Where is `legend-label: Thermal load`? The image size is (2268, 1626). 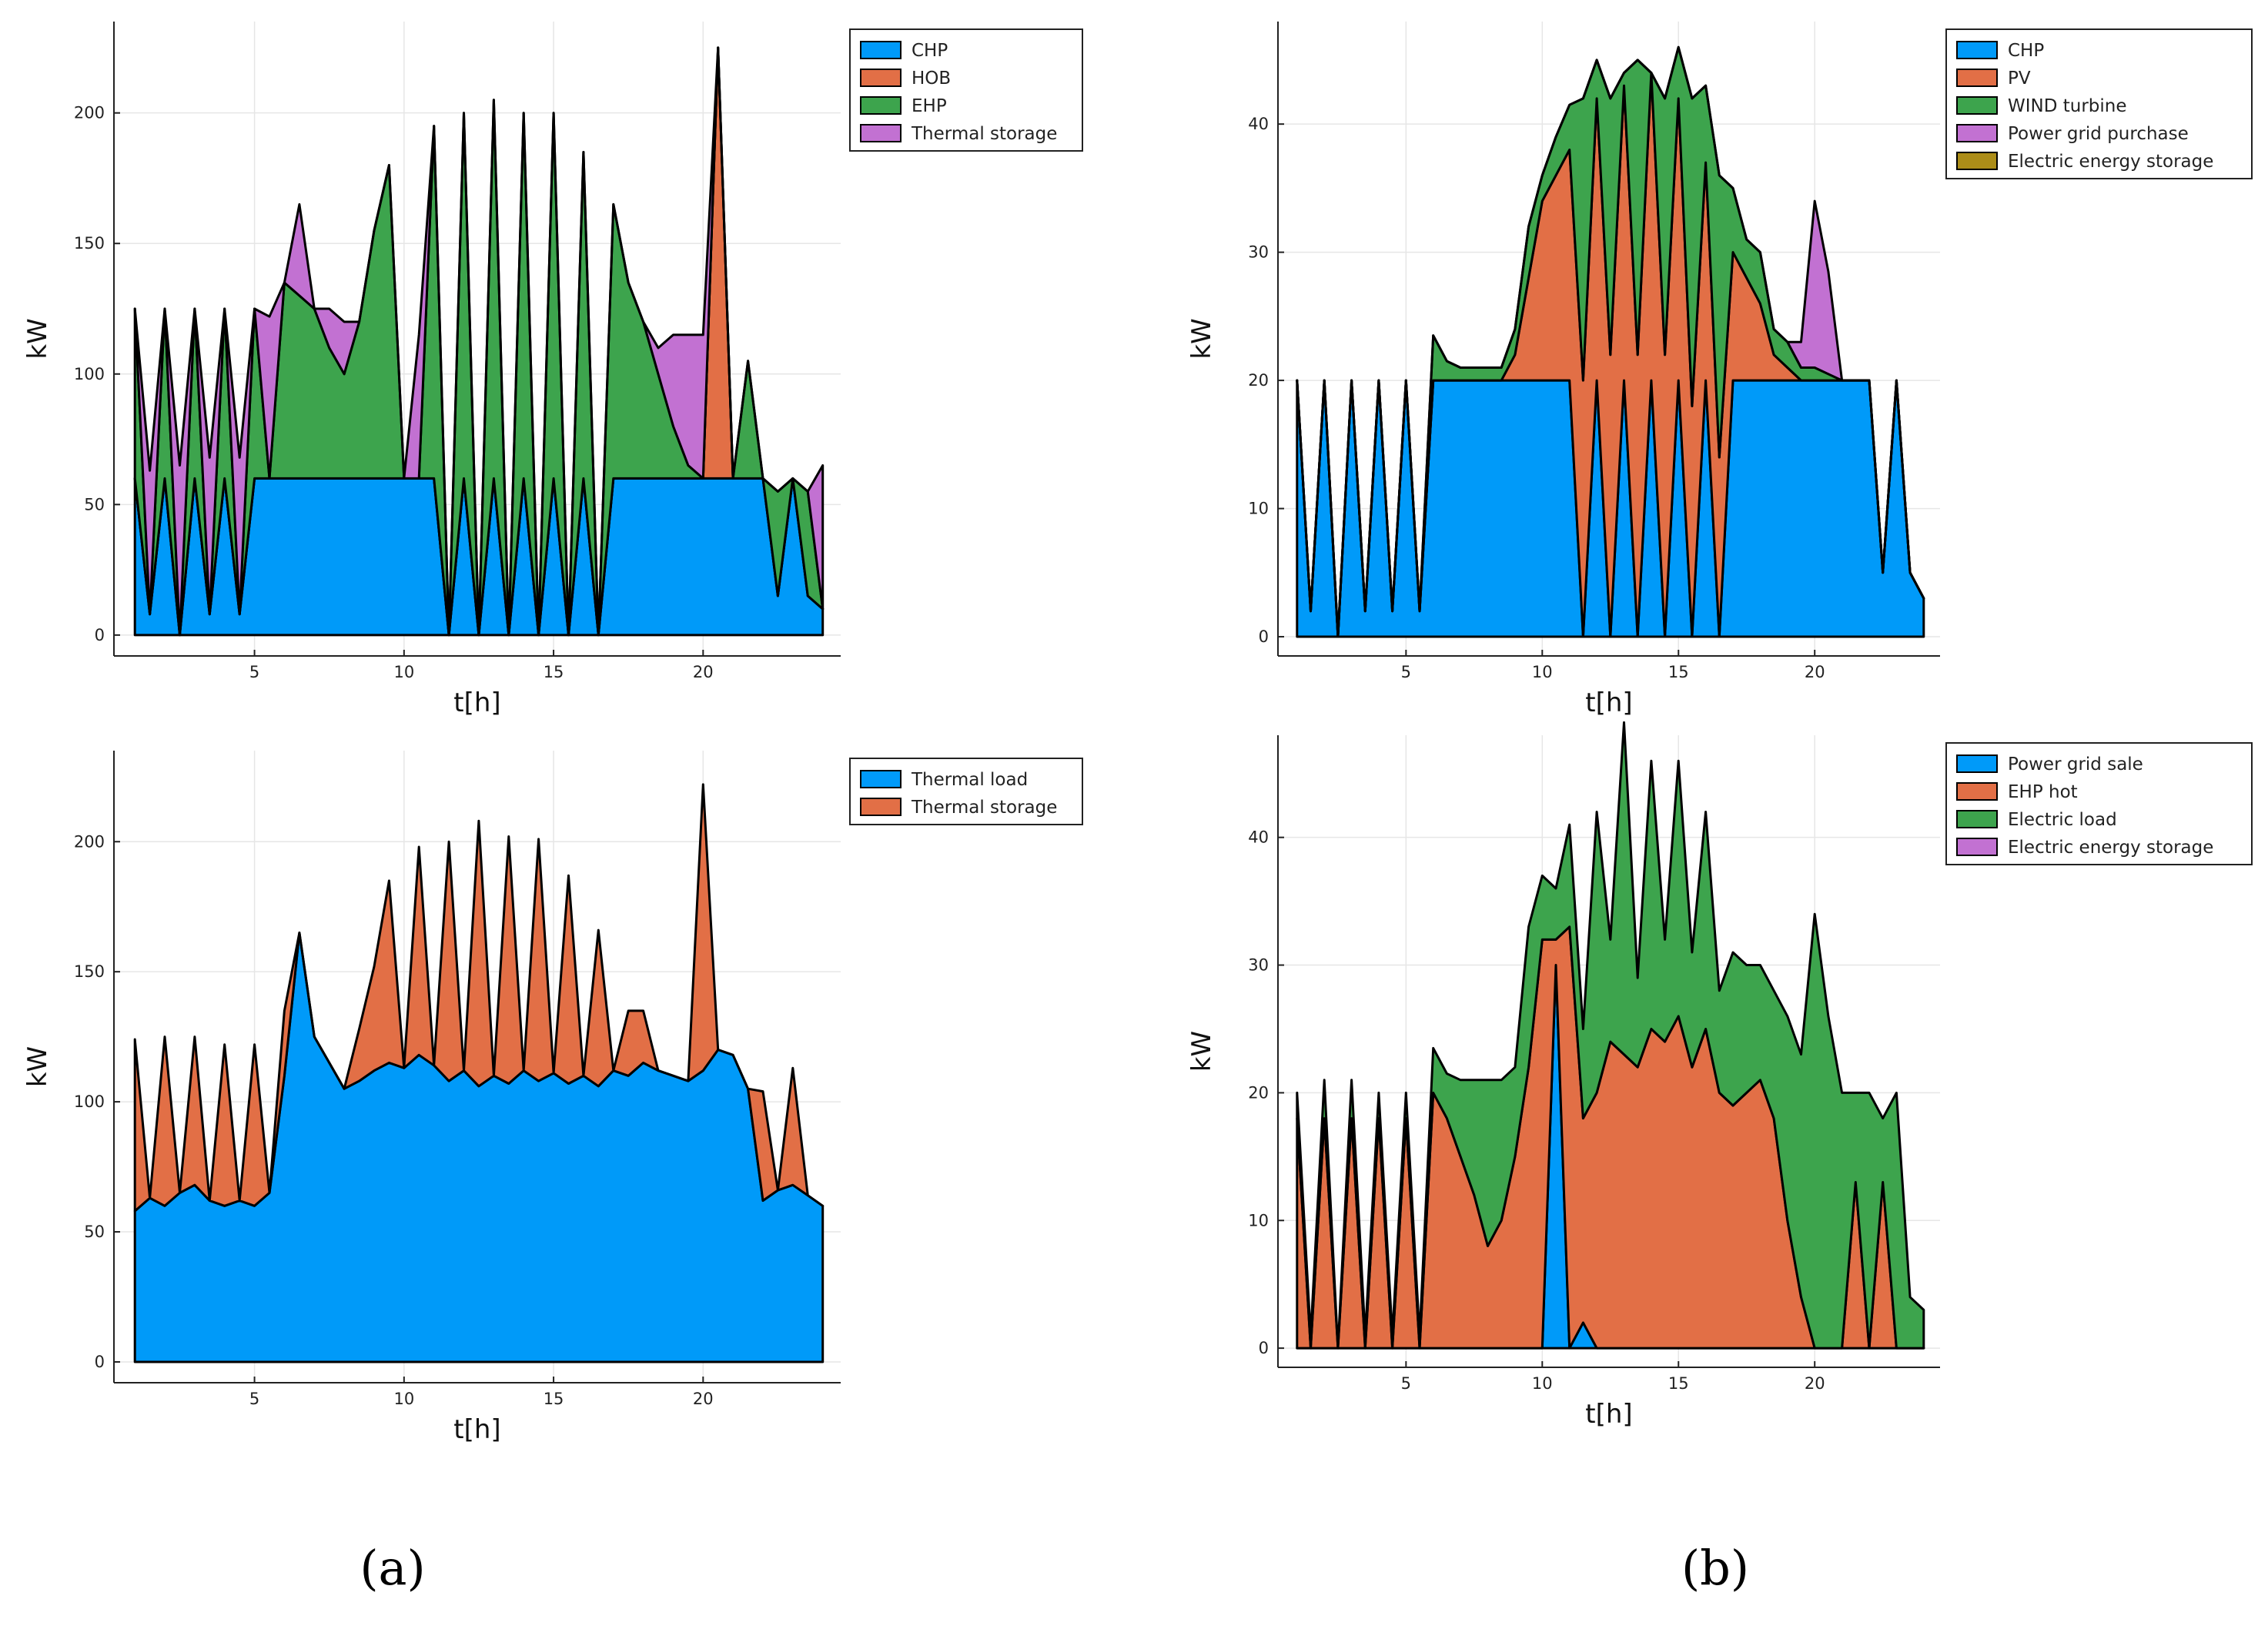 legend-label: Thermal load is located at coordinates (969, 780).